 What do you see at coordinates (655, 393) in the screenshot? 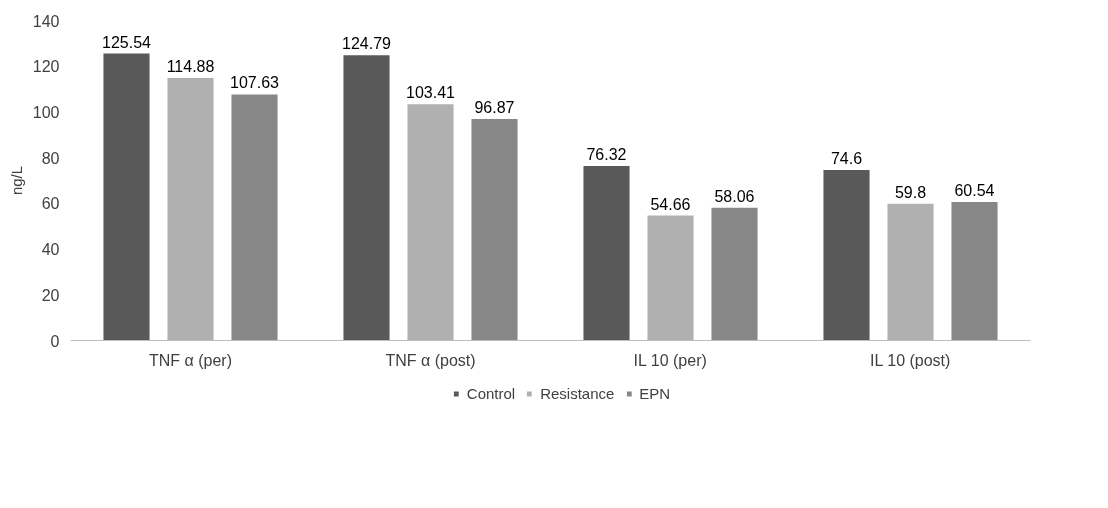
I see `legend-label: EPN` at bounding box center [655, 393].